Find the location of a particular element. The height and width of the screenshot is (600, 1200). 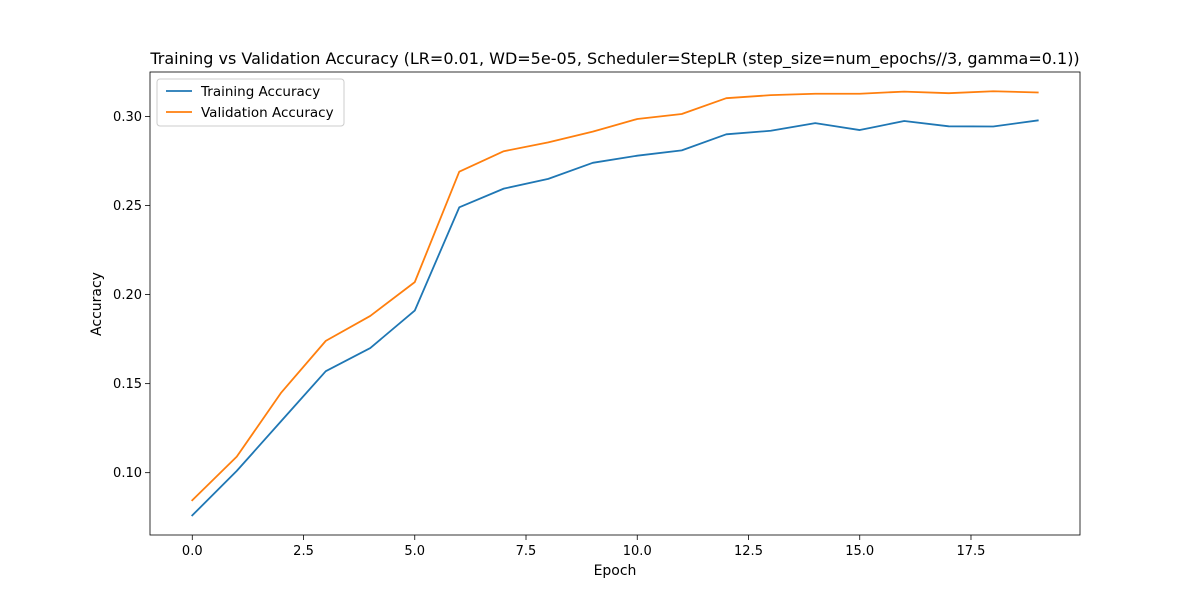

y-tick-label: 0.20 is located at coordinates (127, 295).